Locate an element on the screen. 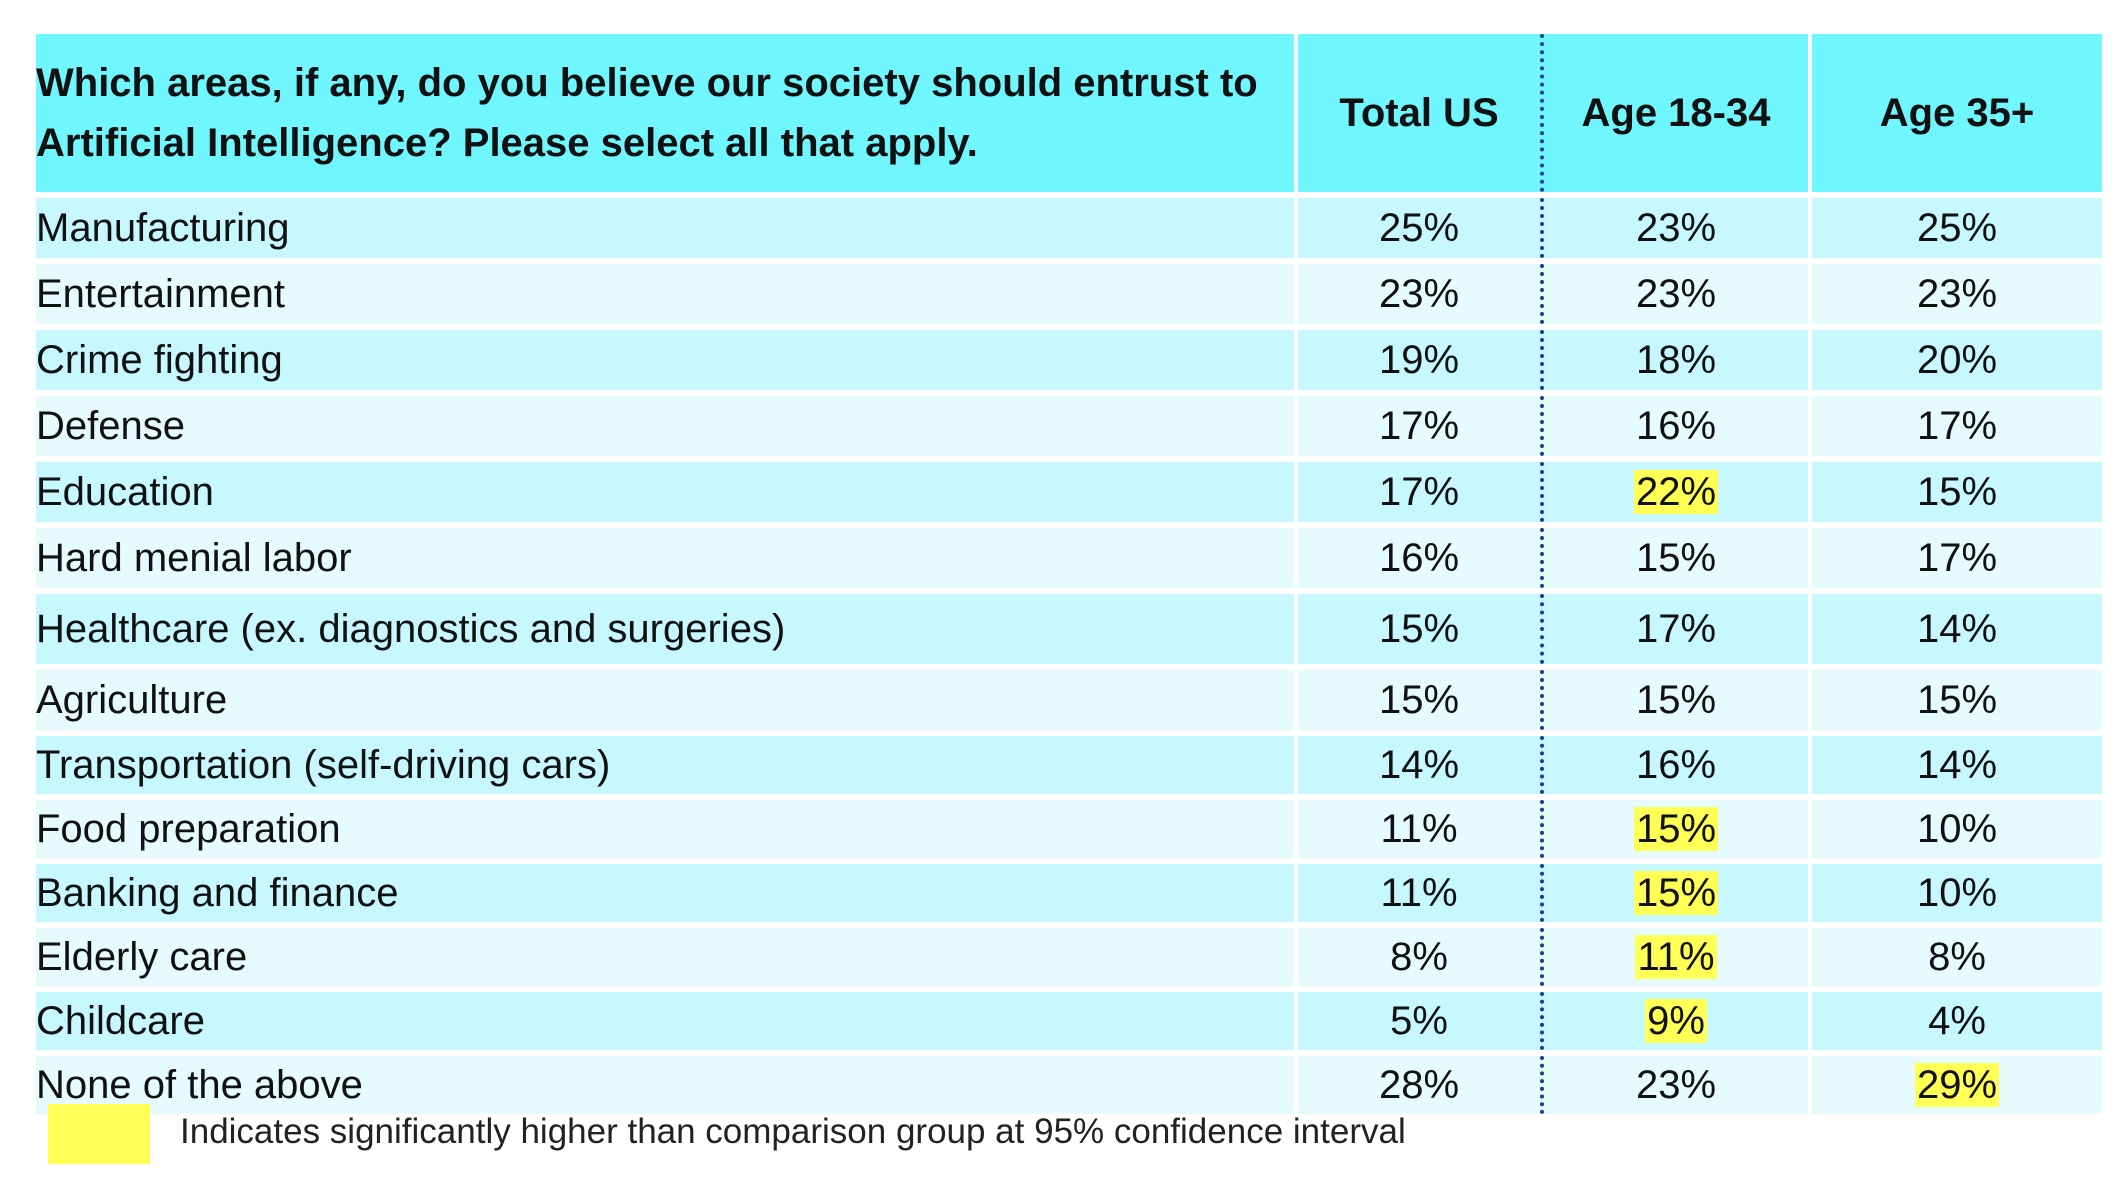 The height and width of the screenshot is (1200, 2122). table-row: Food preparation 11% 15% 10% is located at coordinates (1069, 829).